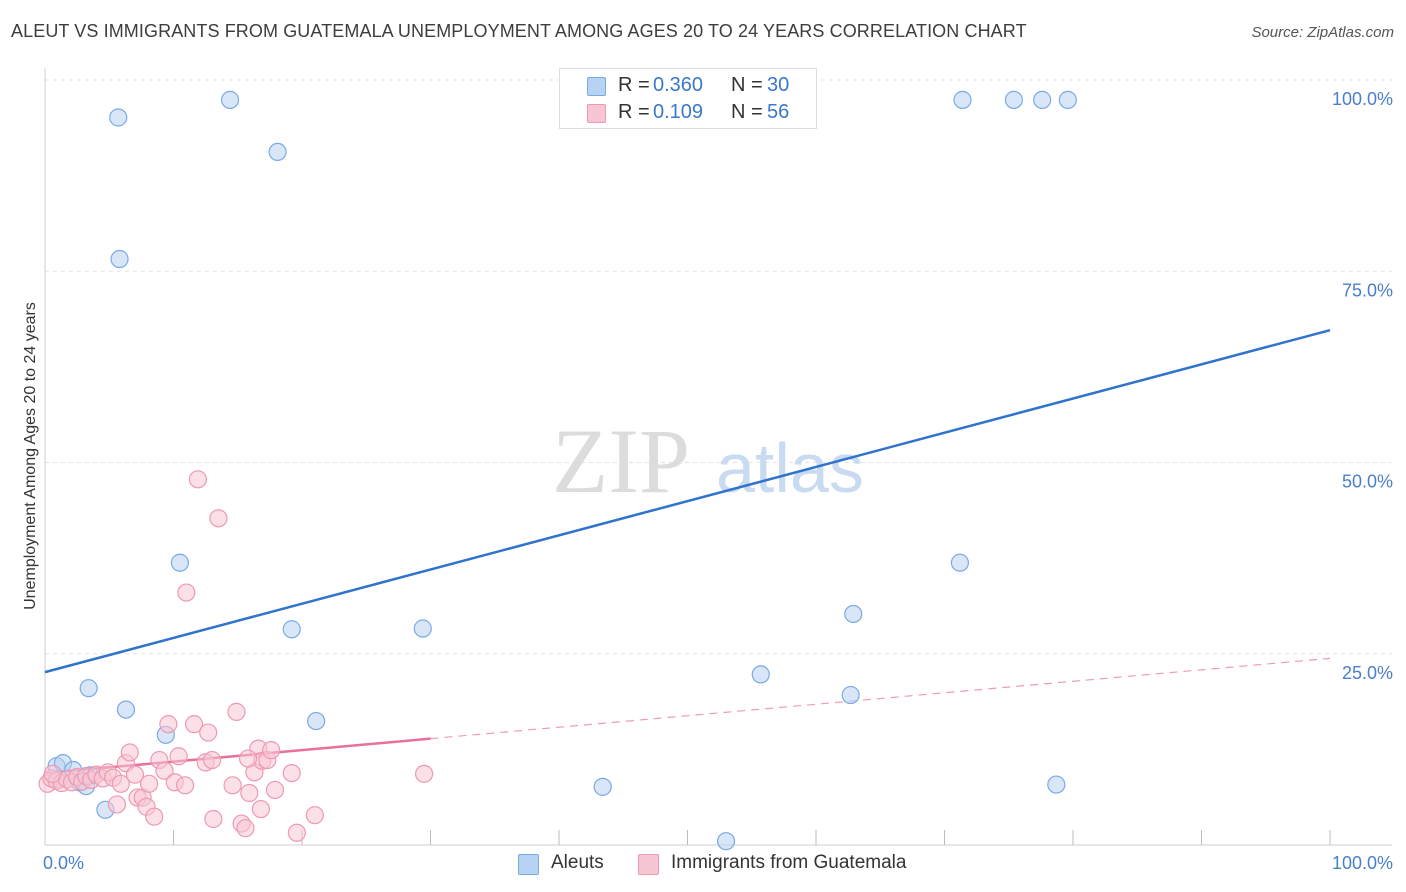 The width and height of the screenshot is (1406, 892). I want to click on aleuts-legend-swatch, so click(528, 864).